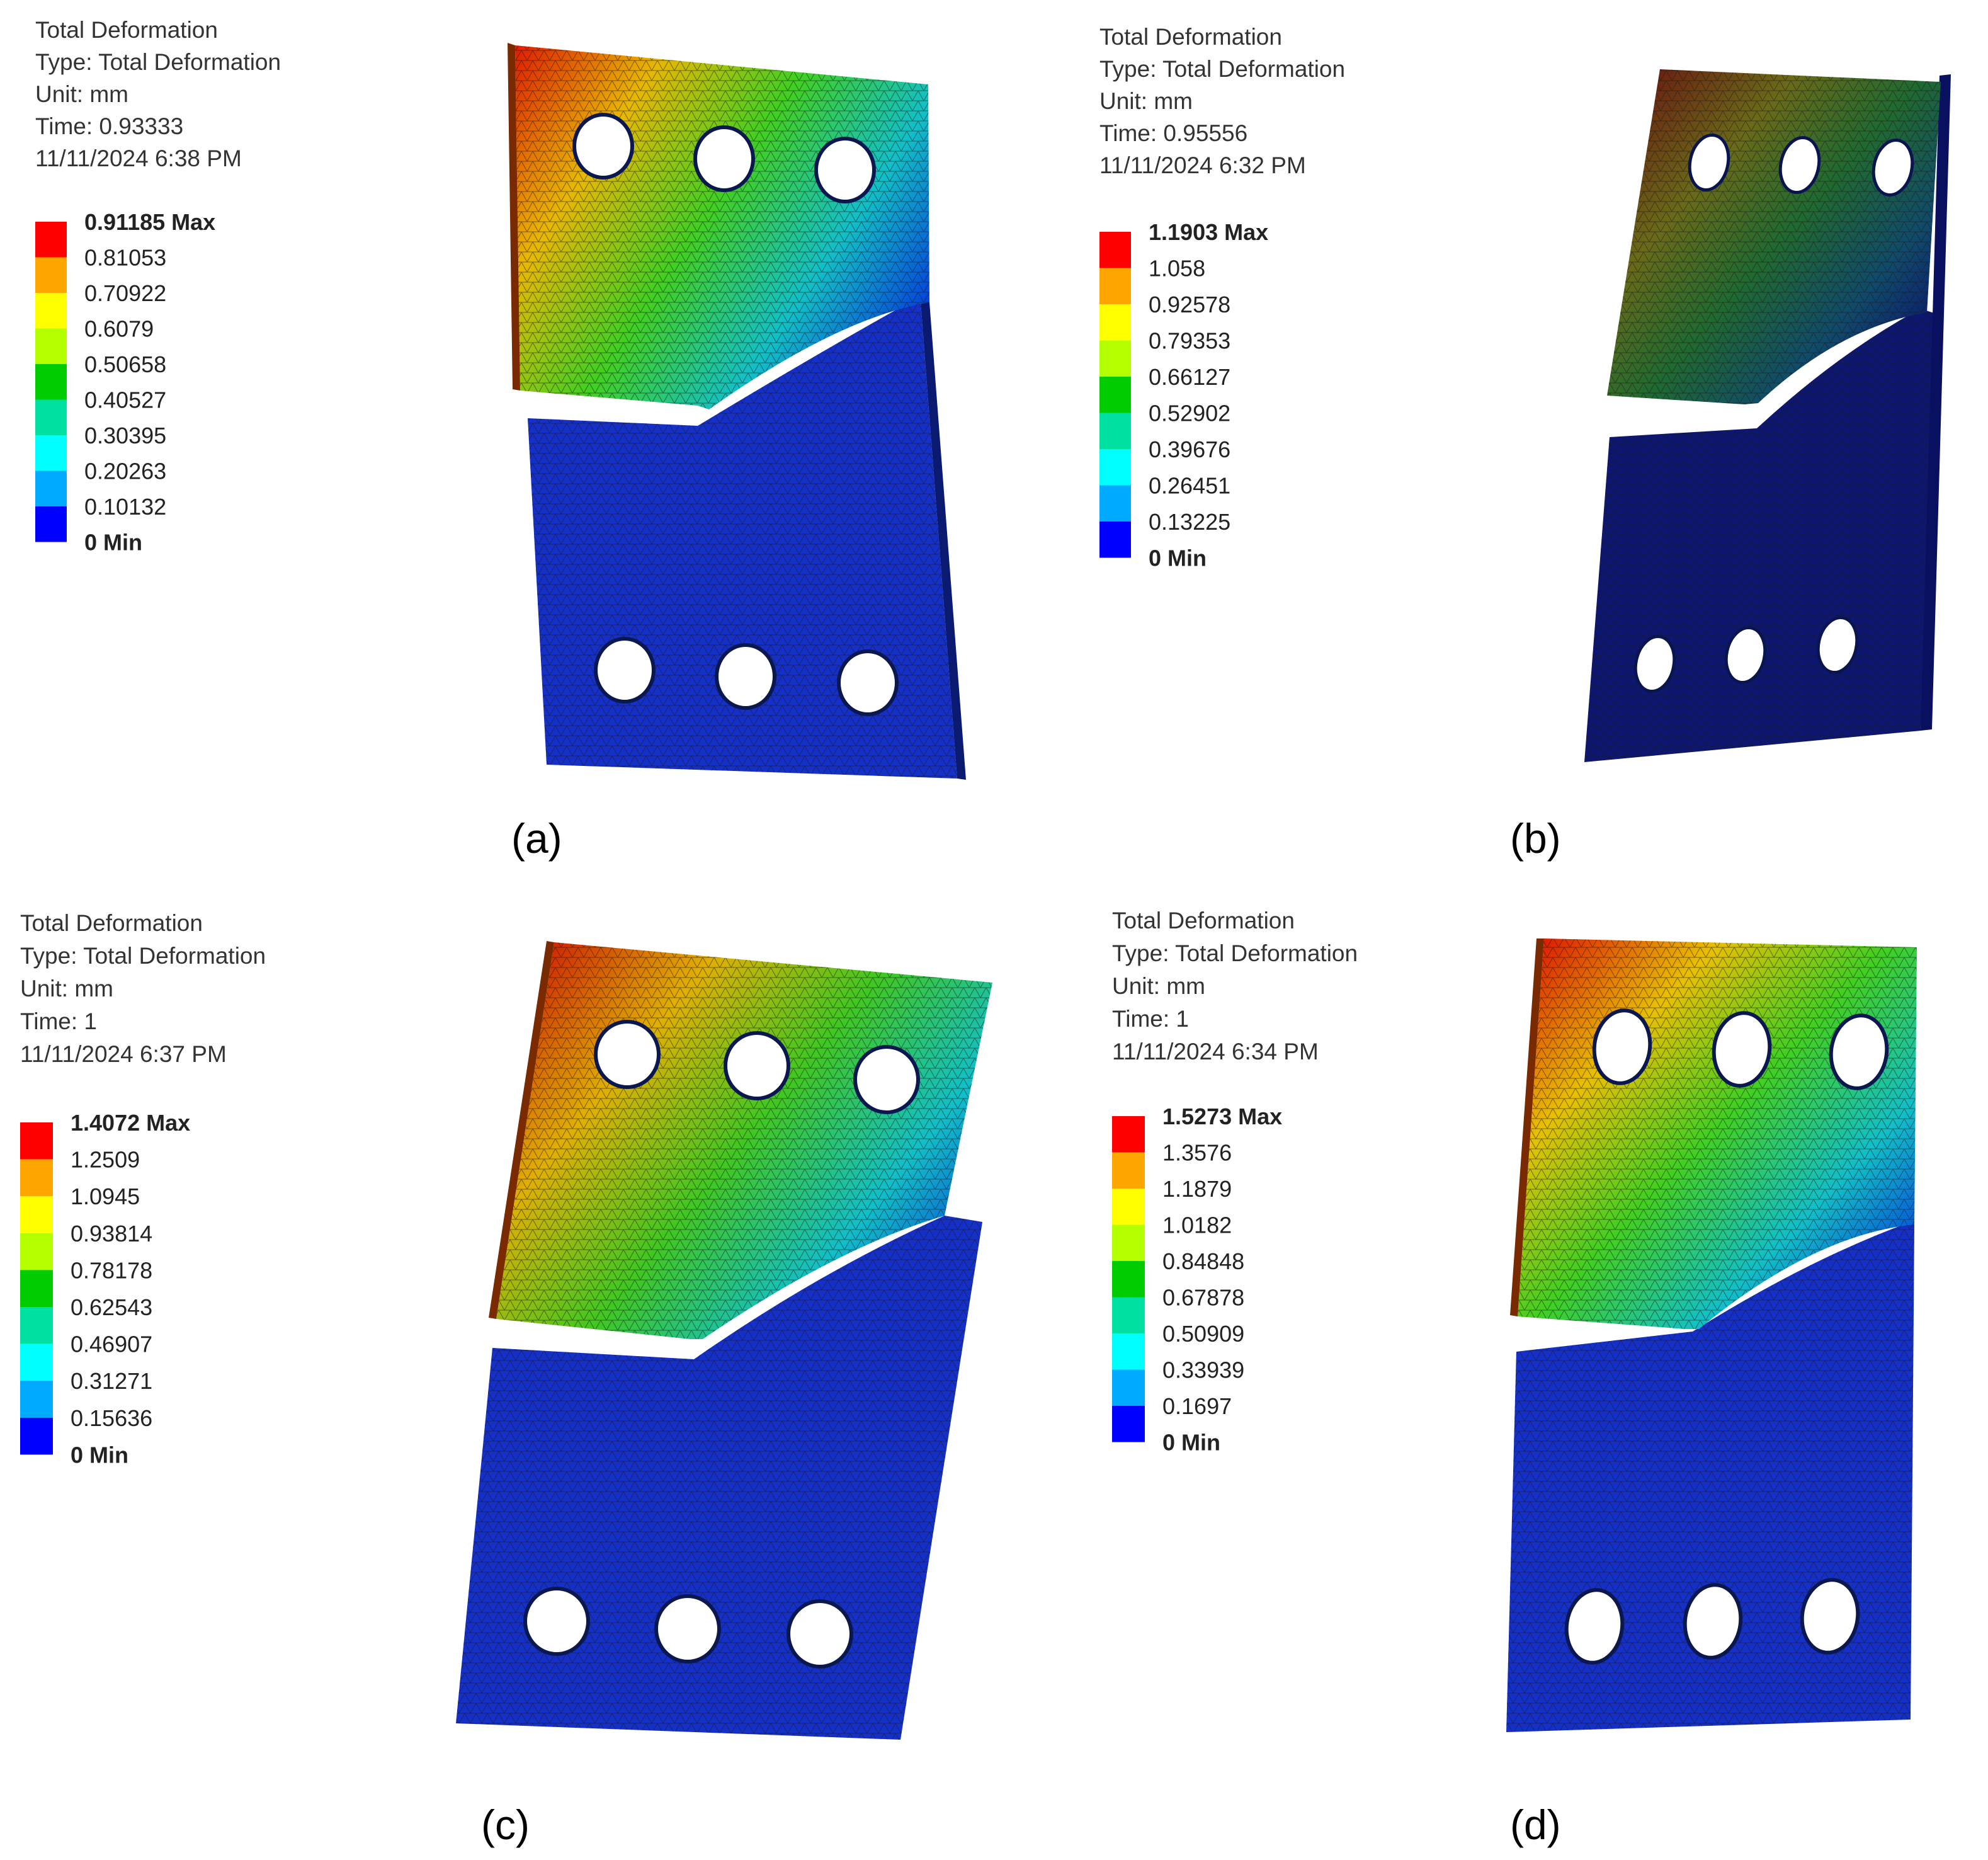  What do you see at coordinates (1222, 1116) in the screenshot?
I see `panel-d-legend-label-1: 1.5273 Max` at bounding box center [1222, 1116].